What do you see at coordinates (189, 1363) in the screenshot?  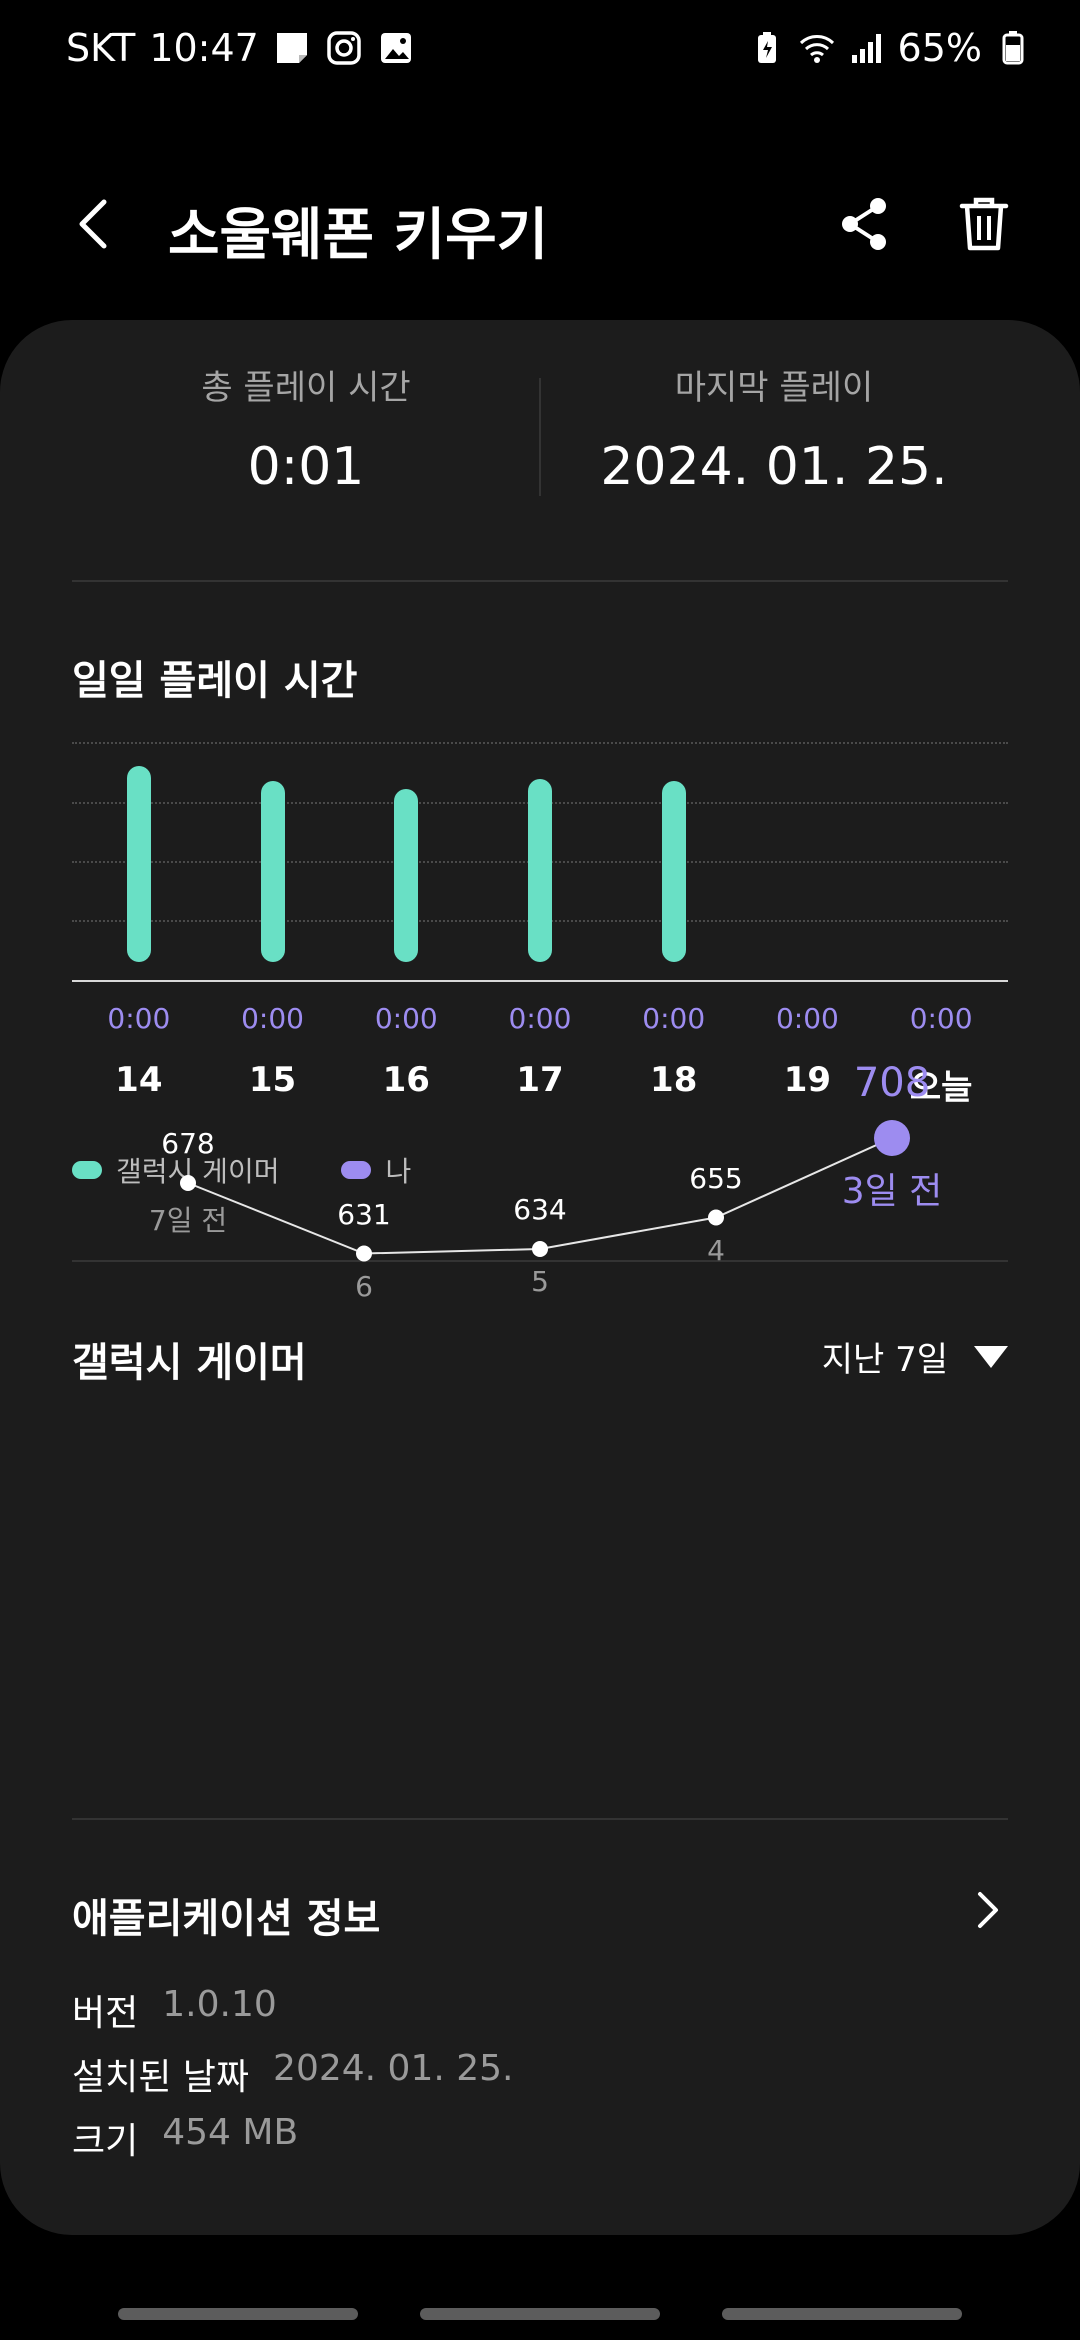 I see `galaxy-gamer-title: 갤럭시 게이머` at bounding box center [189, 1363].